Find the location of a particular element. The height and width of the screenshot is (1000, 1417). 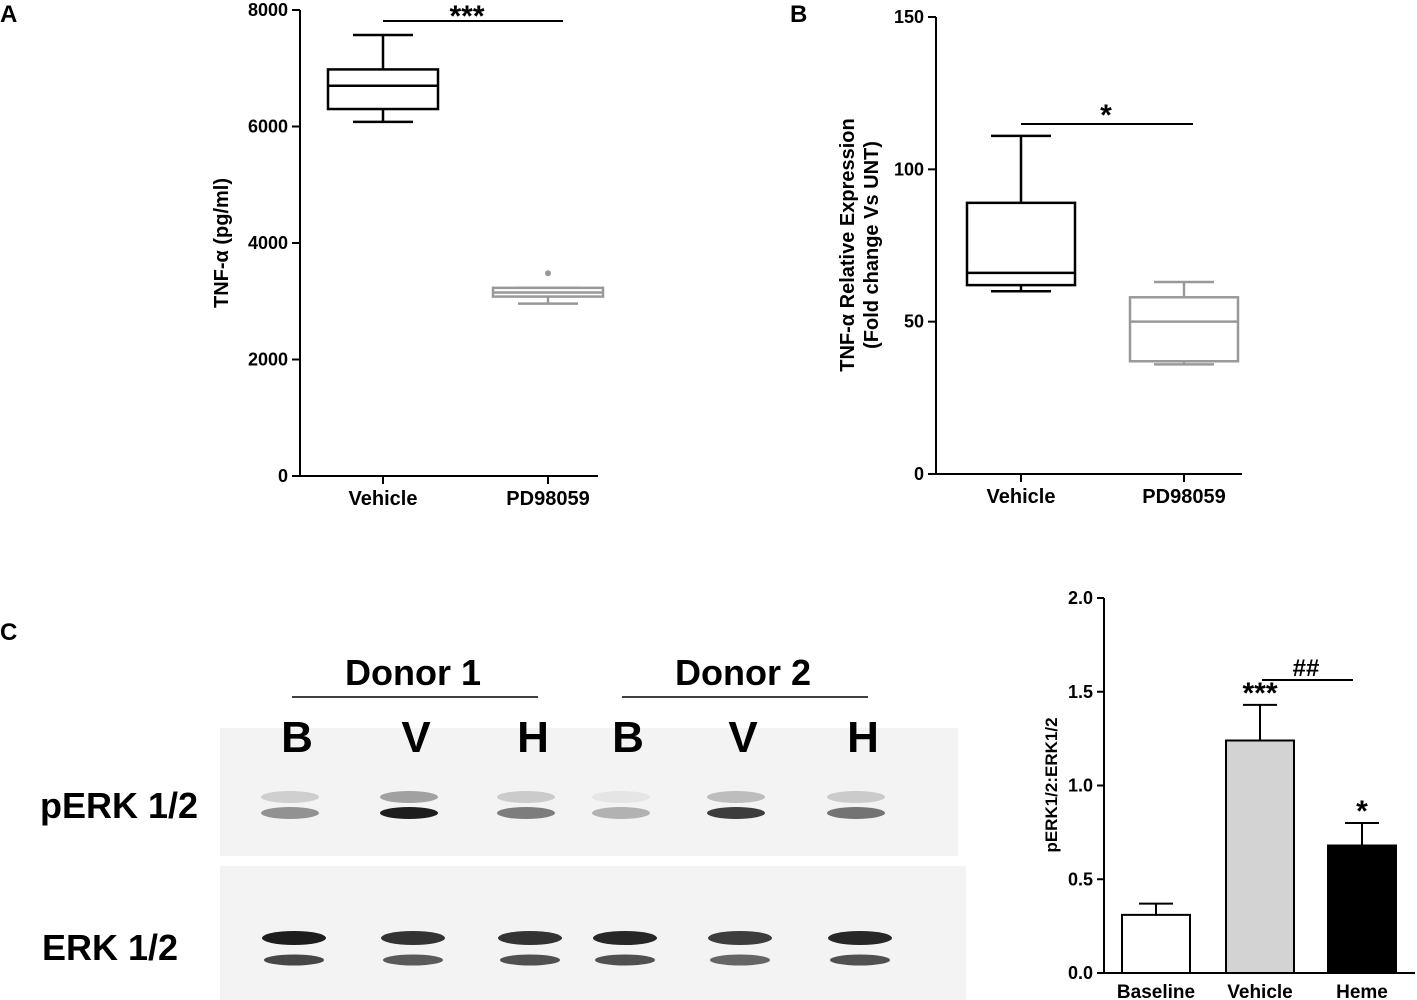

chart-c-ytick-label: 1.0 is located at coordinates (1080, 786).